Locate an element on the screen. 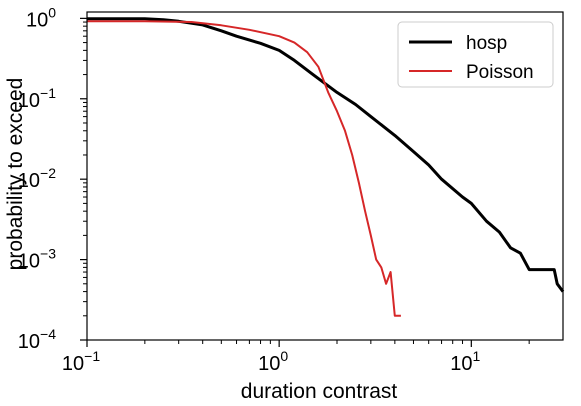 The image size is (581, 406). x-tick-label: 10⁻¹ is located at coordinates (81, 361).